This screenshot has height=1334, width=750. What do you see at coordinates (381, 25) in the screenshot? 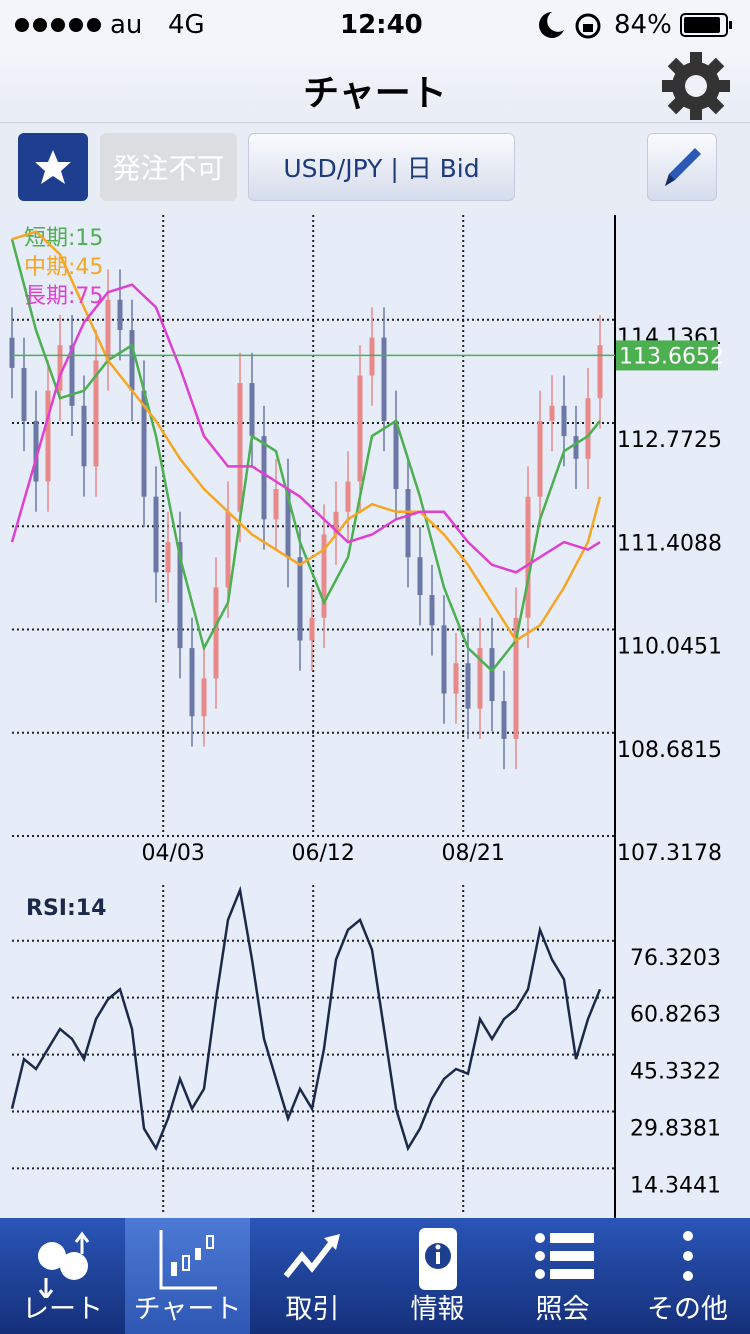
I see `clock: 12:40` at bounding box center [381, 25].